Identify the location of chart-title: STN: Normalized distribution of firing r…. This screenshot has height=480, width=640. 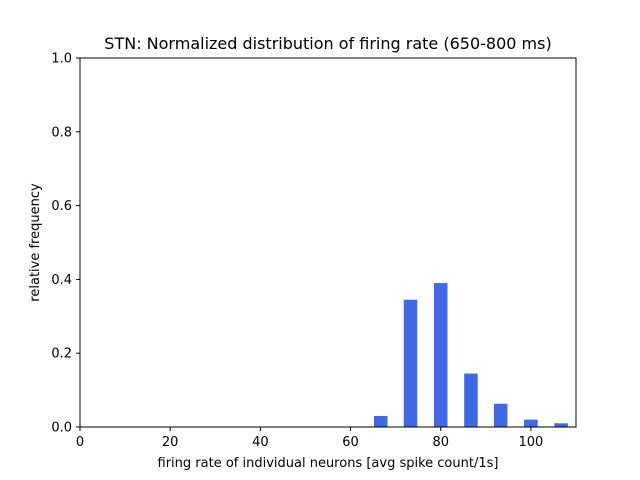
(327, 43).